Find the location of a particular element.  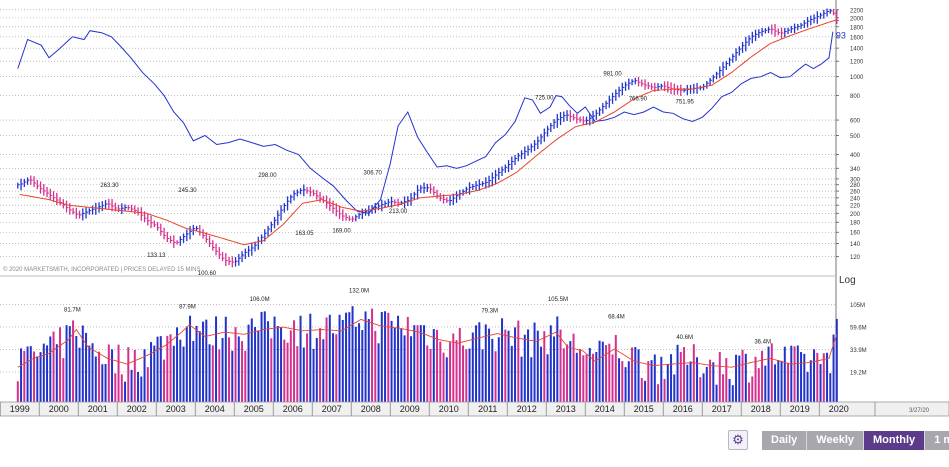

price-tick-label: 200 is located at coordinates (855, 215).